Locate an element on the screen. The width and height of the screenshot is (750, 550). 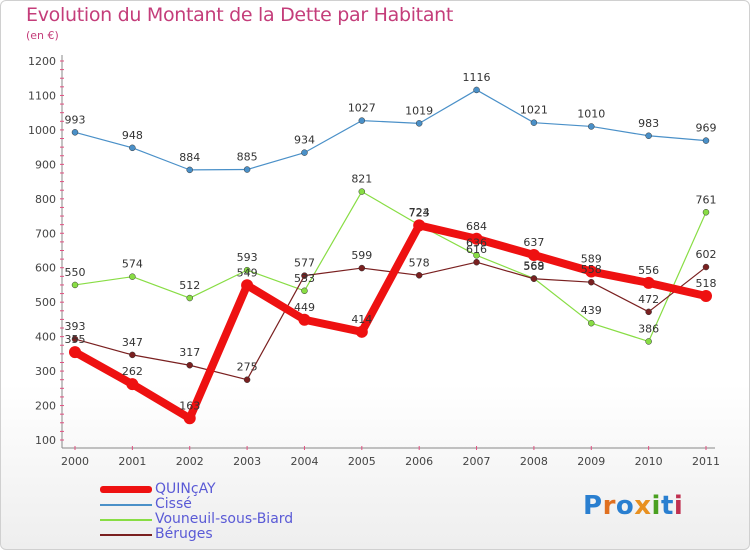
x-tick-label: 2011 is located at coordinates (706, 461).